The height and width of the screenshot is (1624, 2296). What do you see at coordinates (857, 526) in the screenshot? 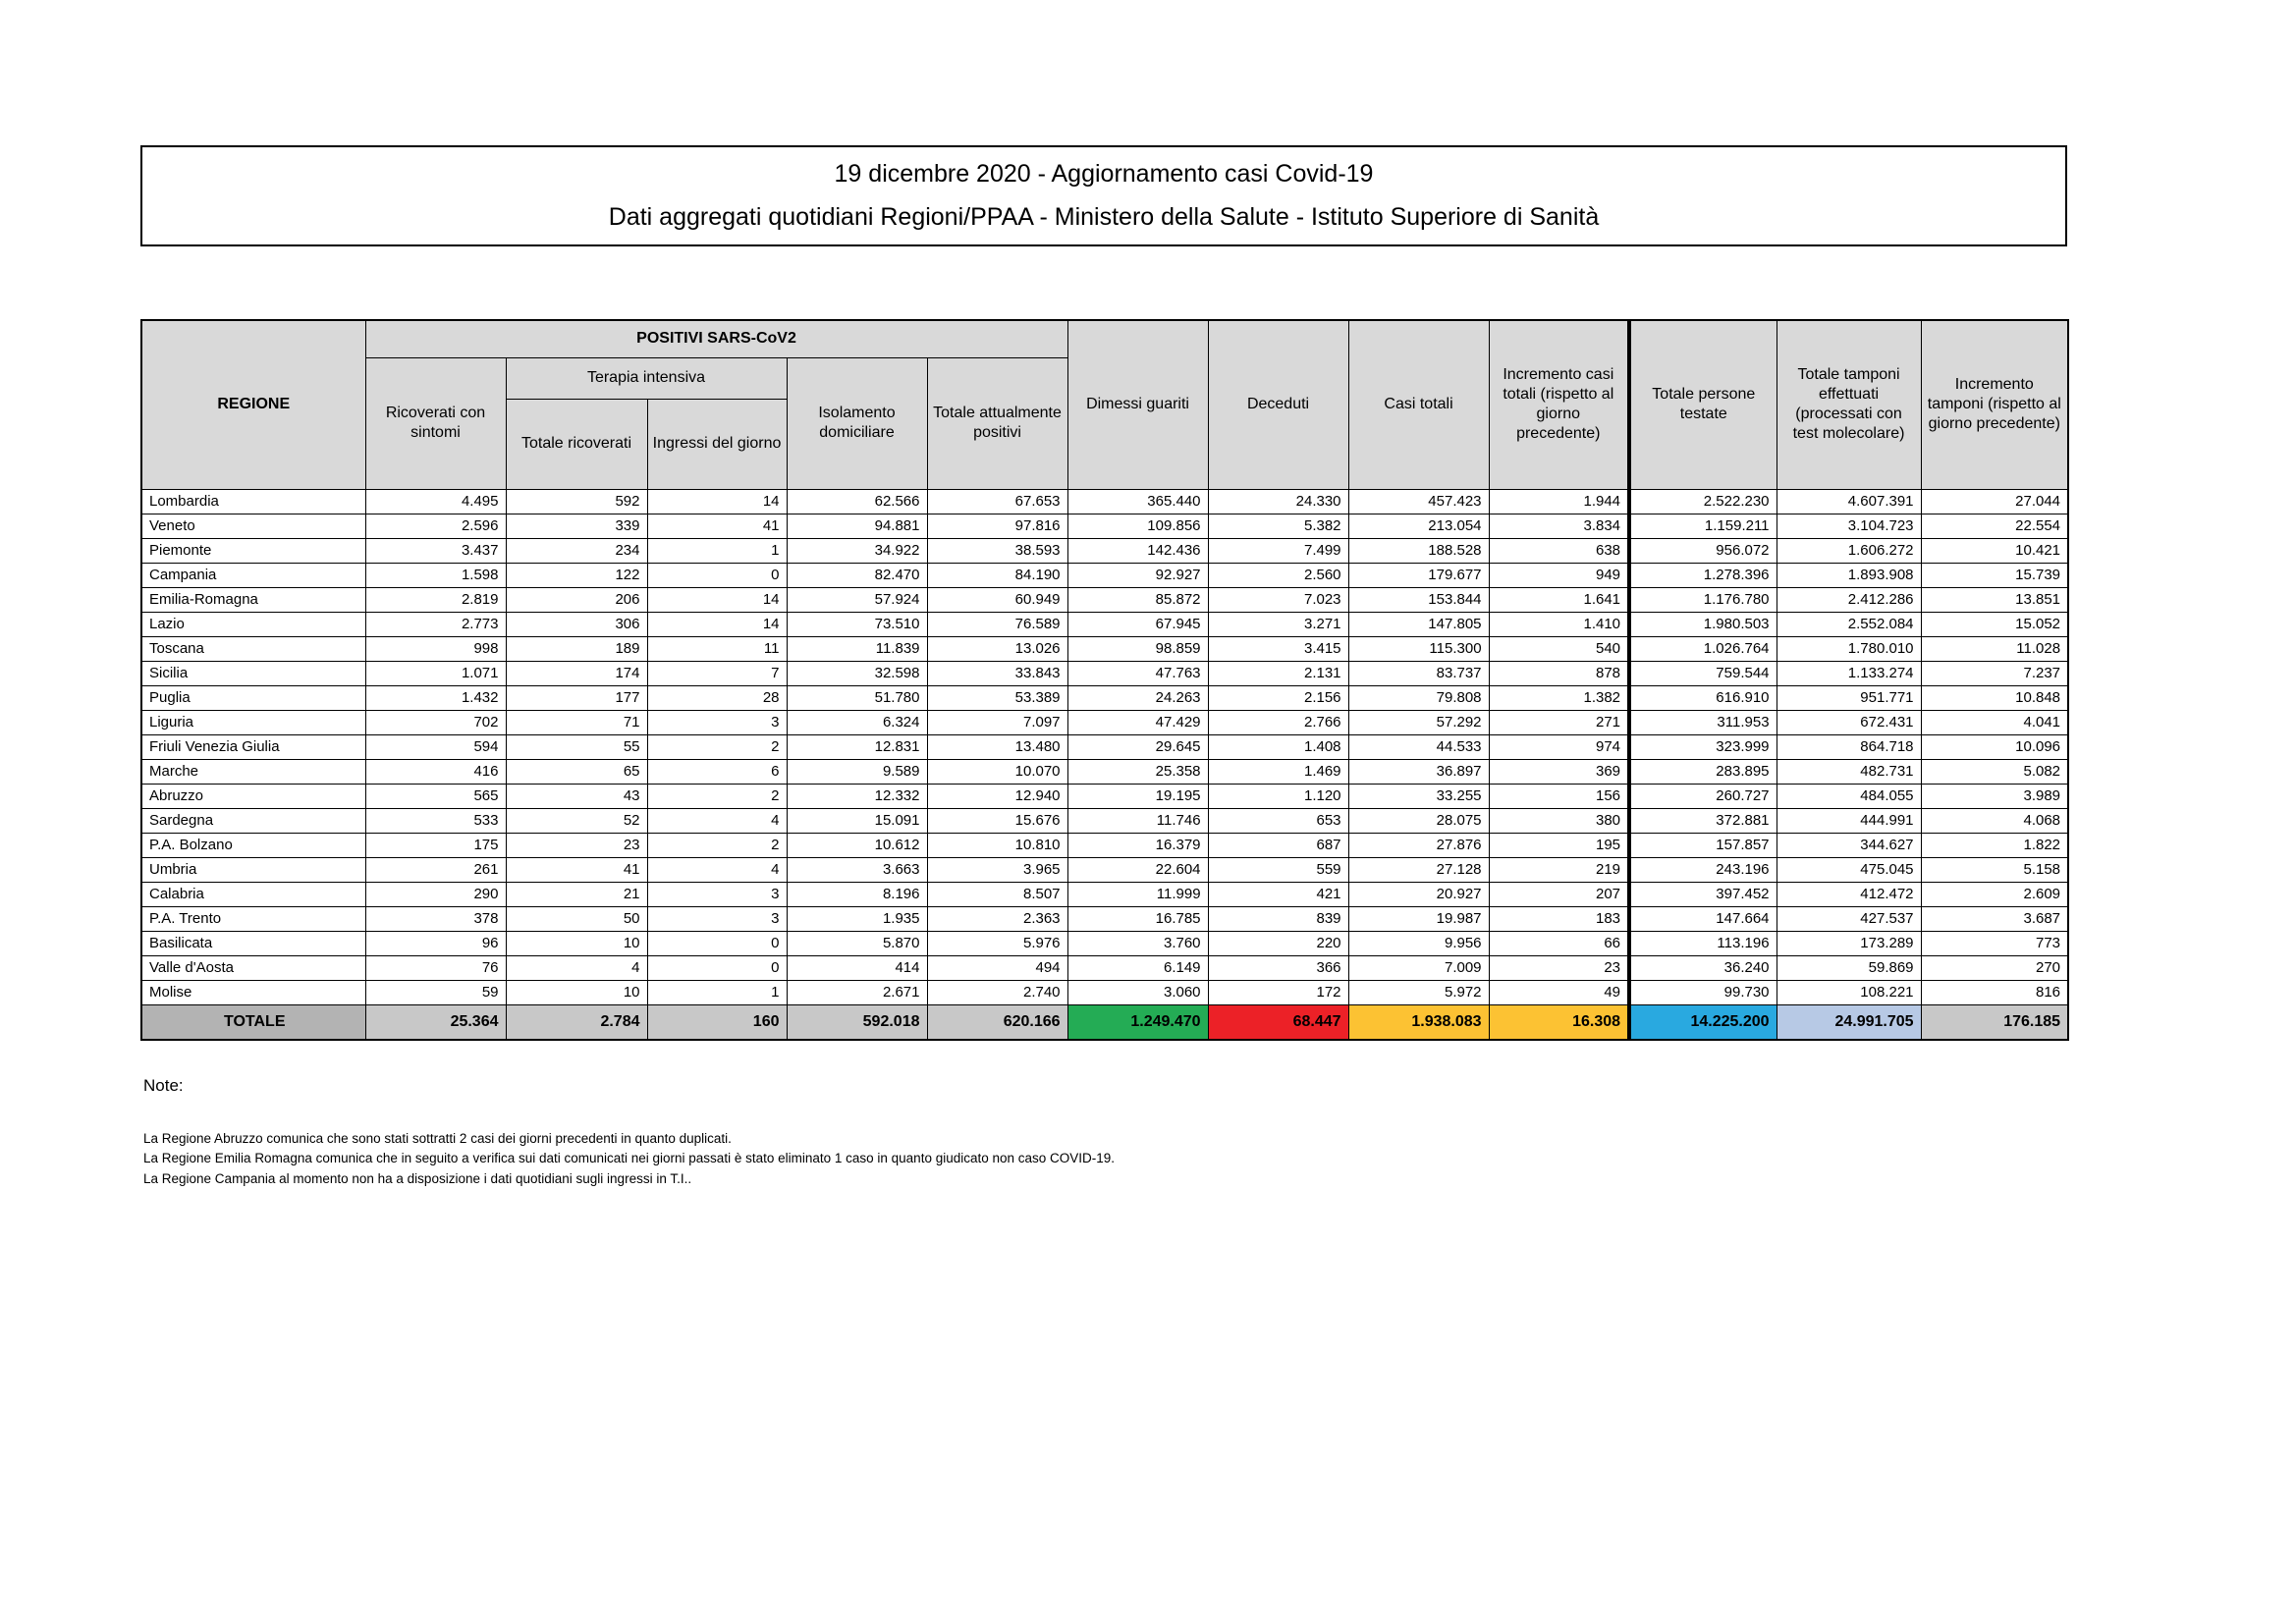
I see `value-cell: 94.881` at bounding box center [857, 526].